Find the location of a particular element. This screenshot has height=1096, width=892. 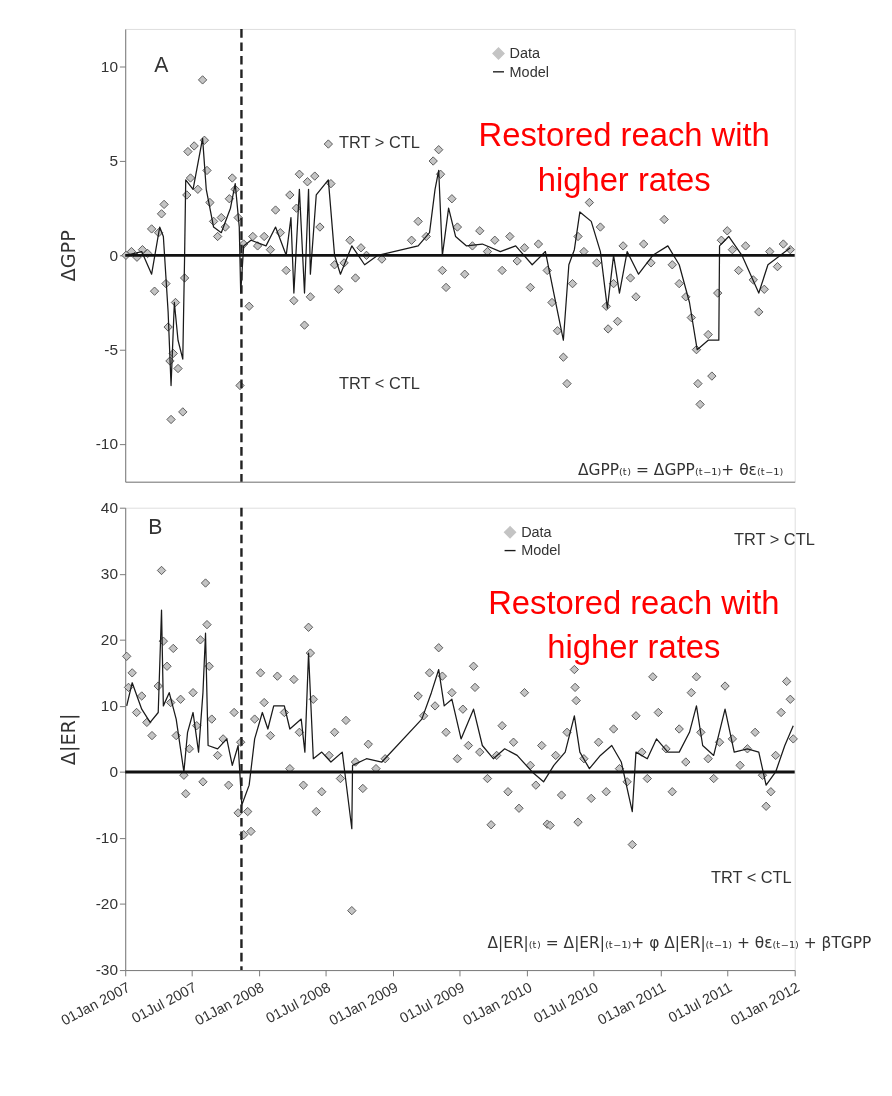

annotation: Δ|ER|₍ₜ₎ = Δ|ER|₍ₜ₋₁₎+ φ Δ|ER|₍ₜ₋₁₎ + θε₍ₜ₋₁₎ + βTGPP is located at coordinates (679, 942).